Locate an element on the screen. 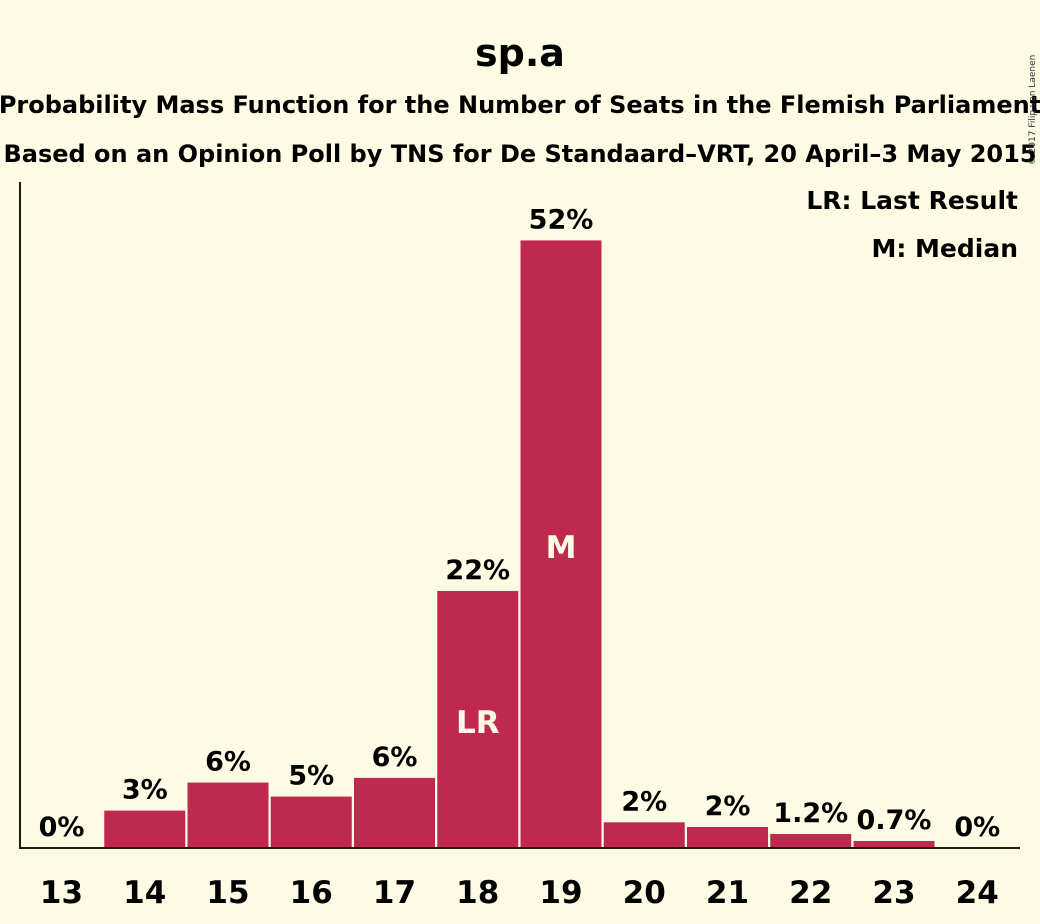  bar-value-label-15: 6% is located at coordinates (228, 762).